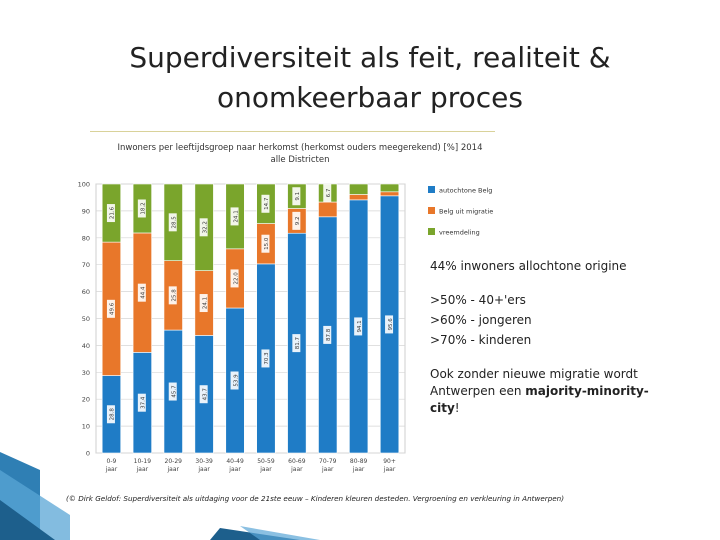 This screenshot has width=720, height=540. I want to click on data-label: 87.8, so click(327, 334).